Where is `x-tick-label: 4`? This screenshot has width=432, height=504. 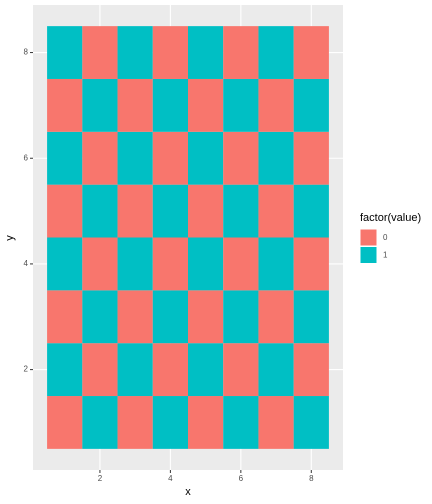 x-tick-label: 4 is located at coordinates (170, 478).